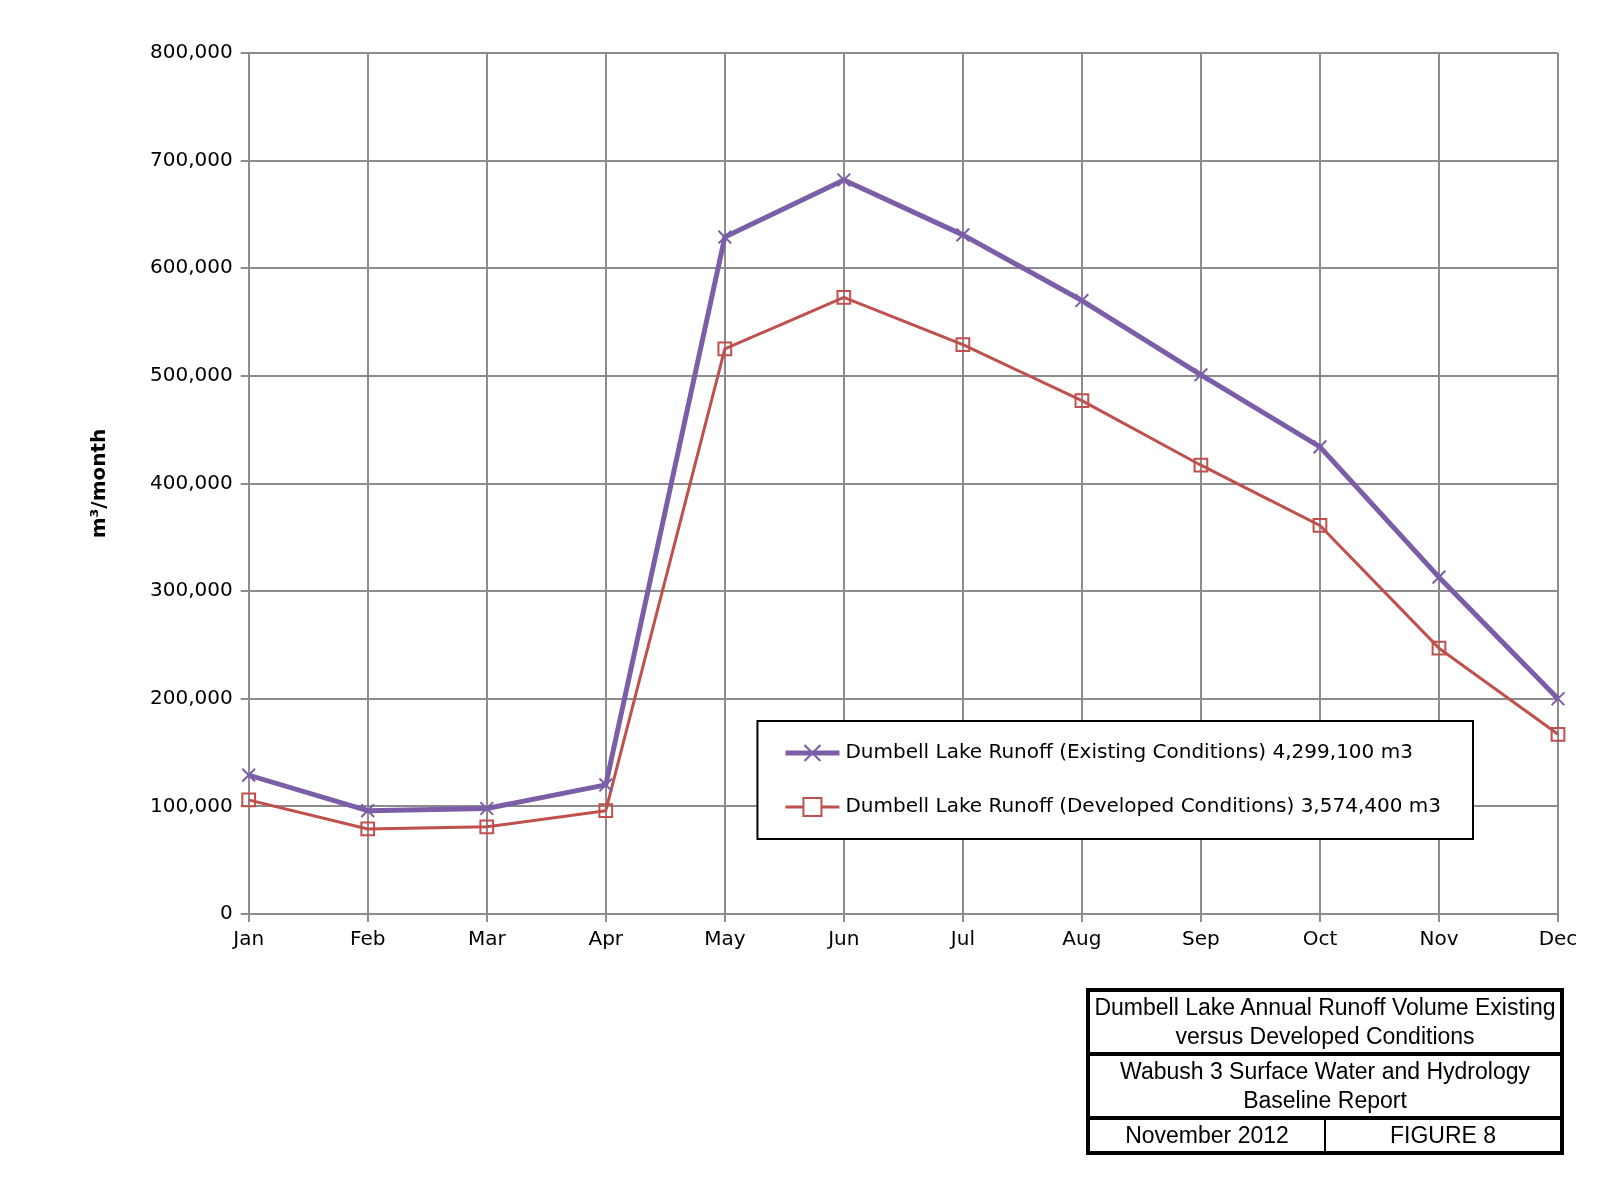  Describe the element at coordinates (1558, 938) in the screenshot. I see `x-tick-label: Dec` at that location.